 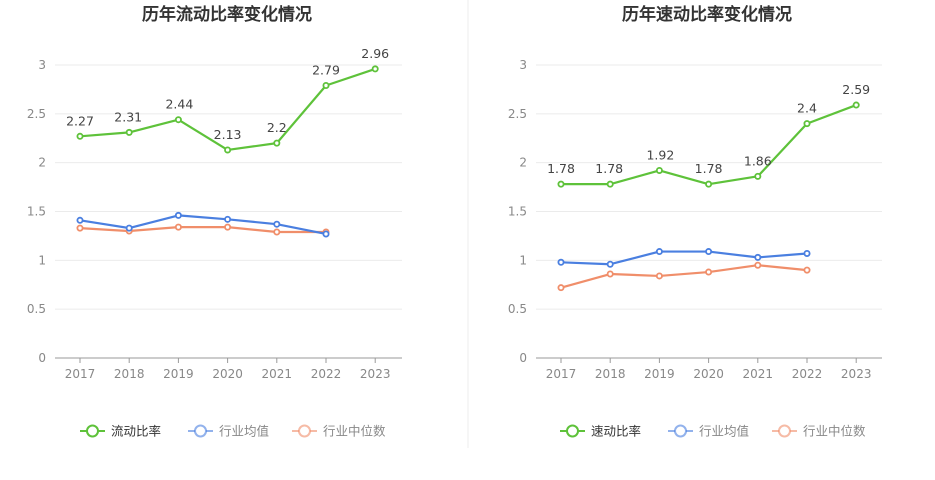 I want to click on legend-item-1: 速动比率, so click(x=600, y=431).